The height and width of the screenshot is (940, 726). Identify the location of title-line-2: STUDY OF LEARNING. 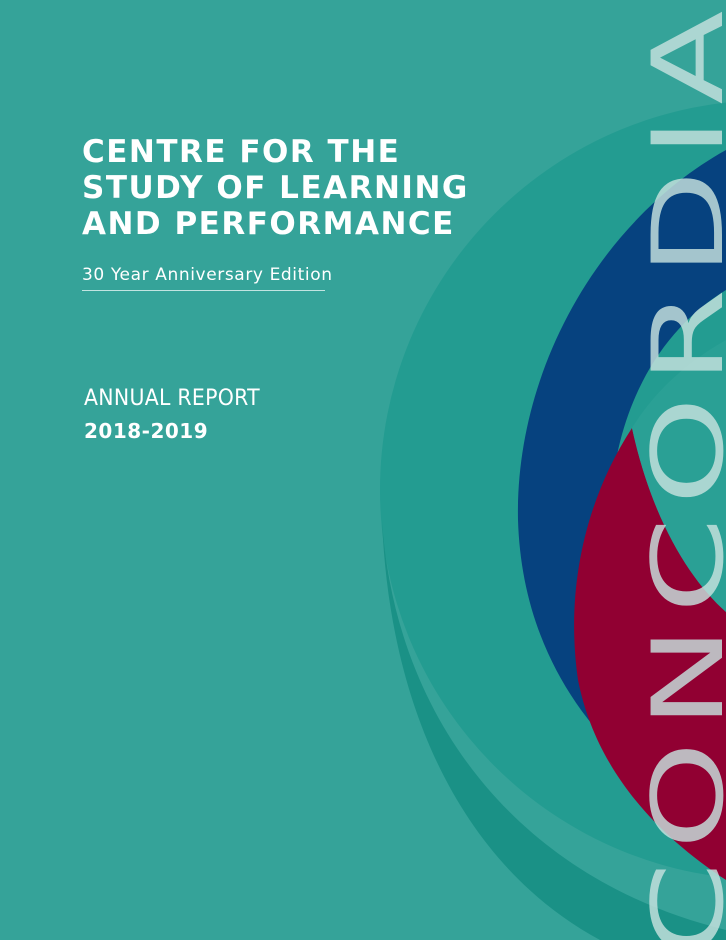
(275, 188).